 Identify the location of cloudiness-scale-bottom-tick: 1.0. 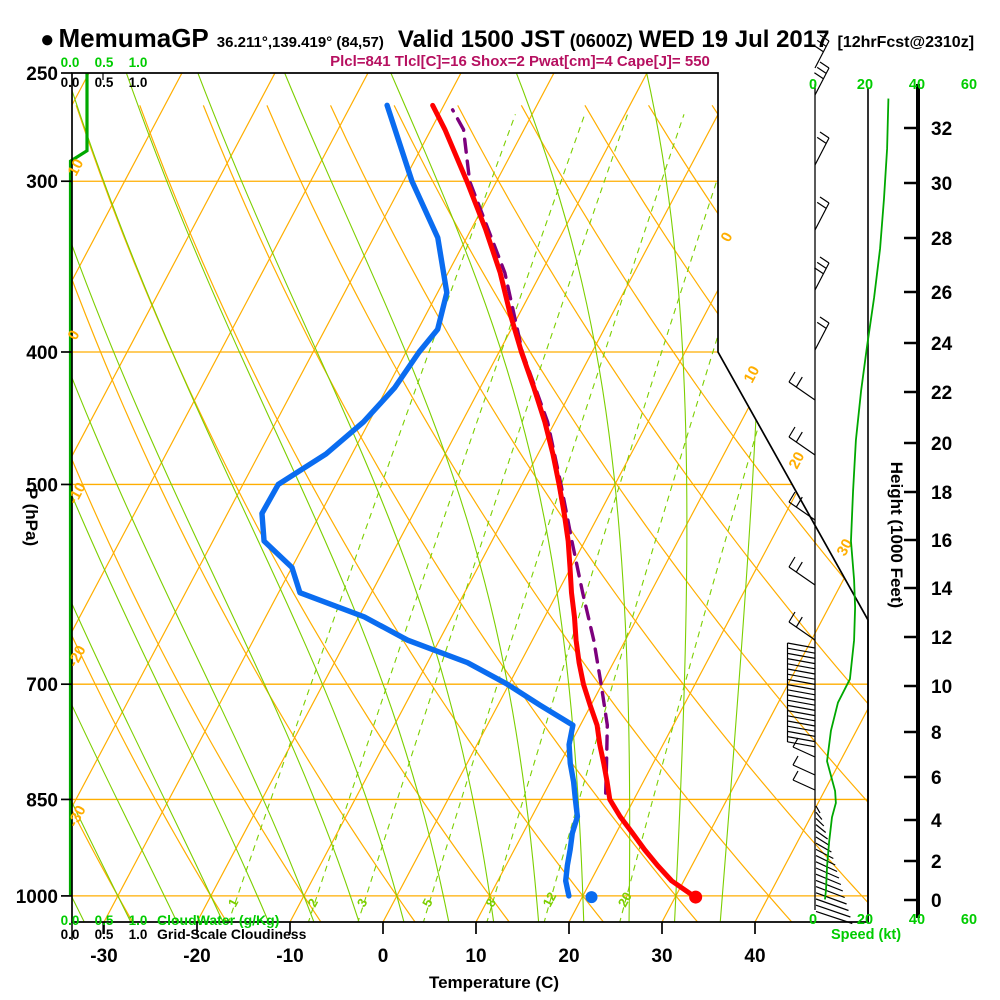
(138, 934).